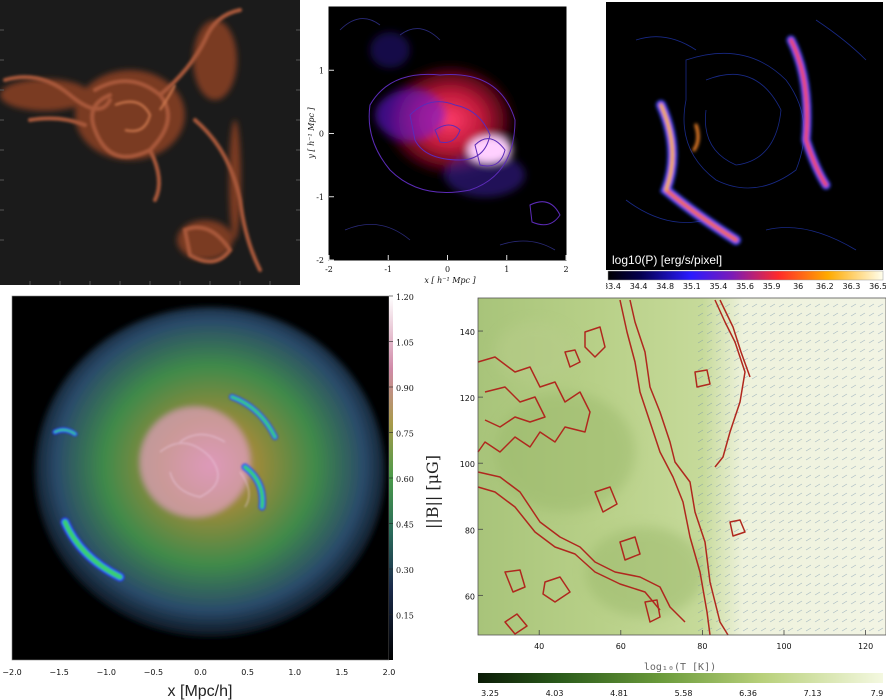 This screenshot has height=700, width=886. What do you see at coordinates (555, 693) in the screenshot?
I see `panel-e-colorbar-tick-label: 4.03` at bounding box center [555, 693].